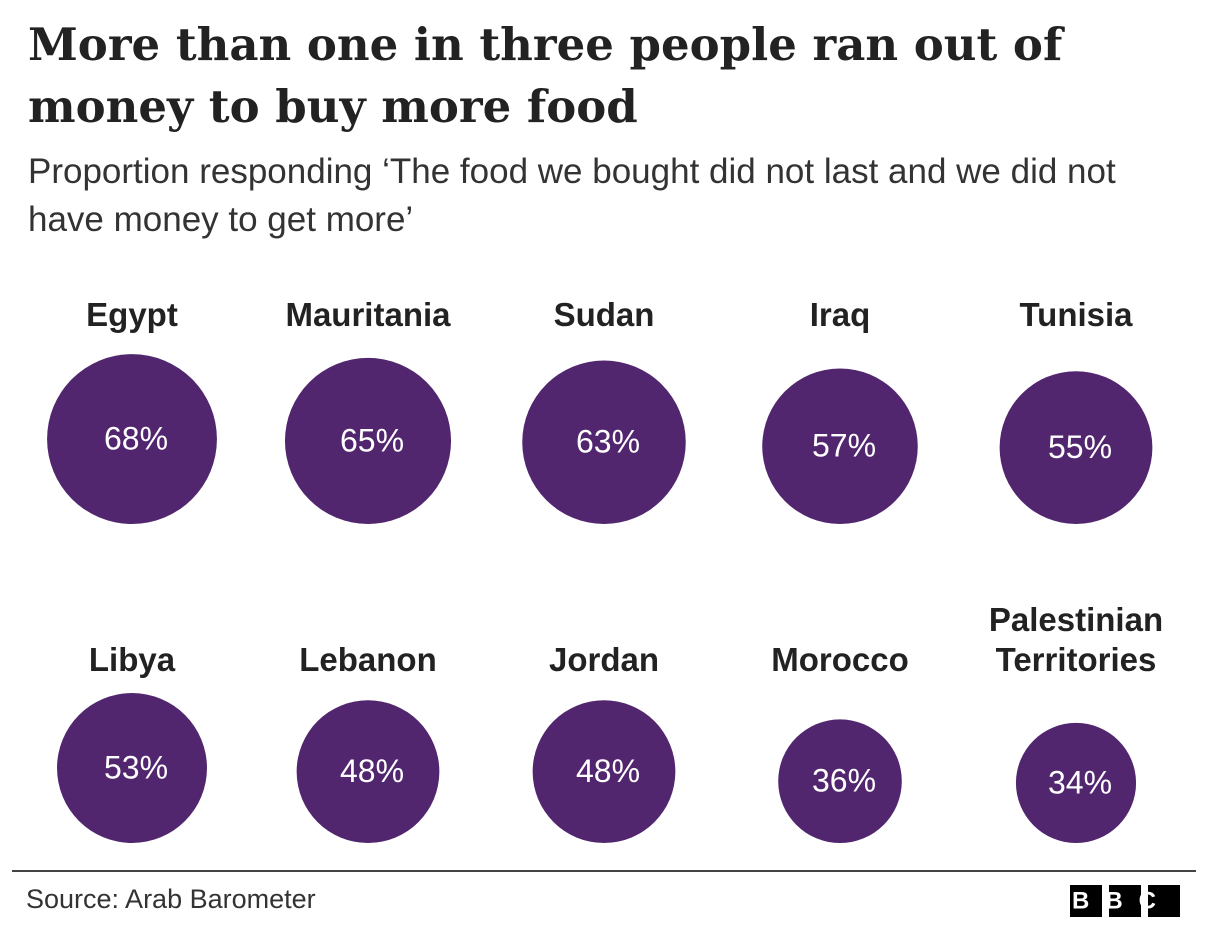 The width and height of the screenshot is (1230, 947). What do you see at coordinates (132, 659) in the screenshot?
I see `category-label: Libya` at bounding box center [132, 659].